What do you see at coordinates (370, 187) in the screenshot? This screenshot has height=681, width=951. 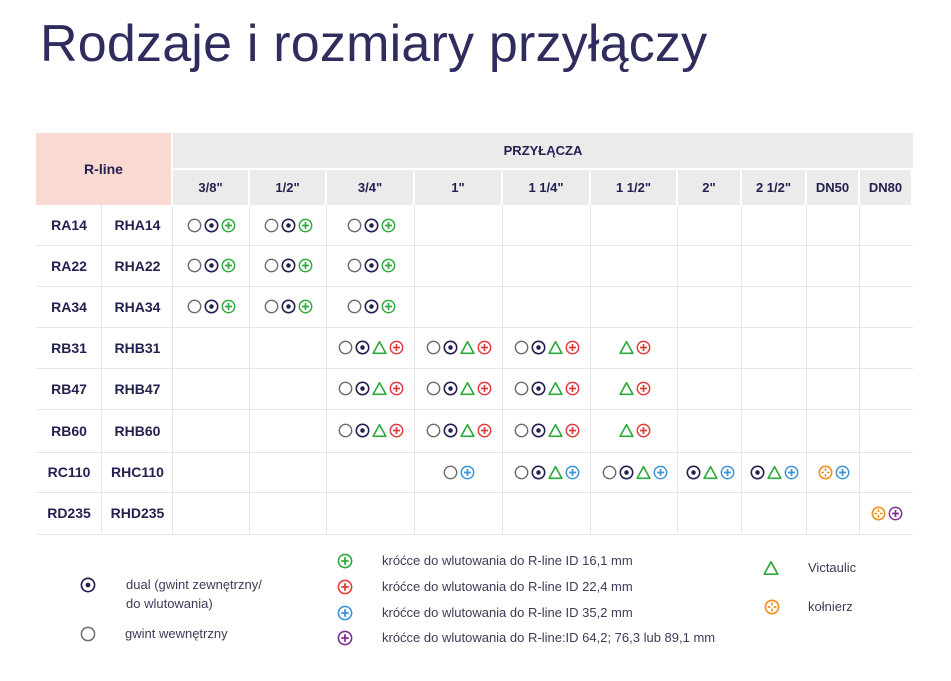 I see `size-header: 3/4"` at bounding box center [370, 187].